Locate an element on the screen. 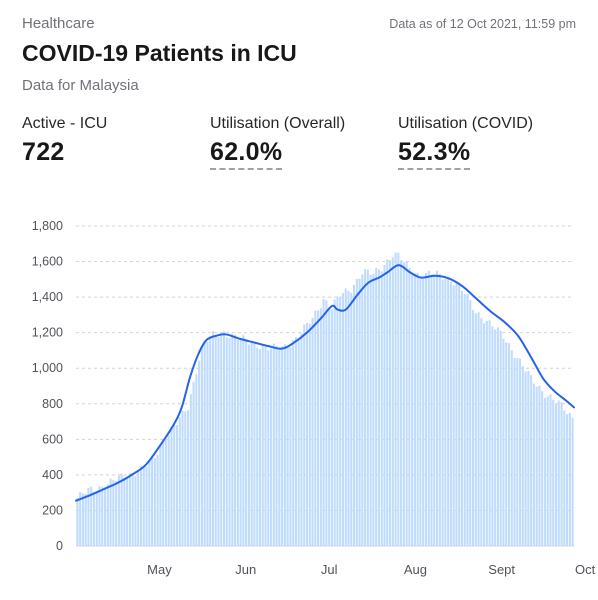  y-tick-label: 1,600 is located at coordinates (47, 262).